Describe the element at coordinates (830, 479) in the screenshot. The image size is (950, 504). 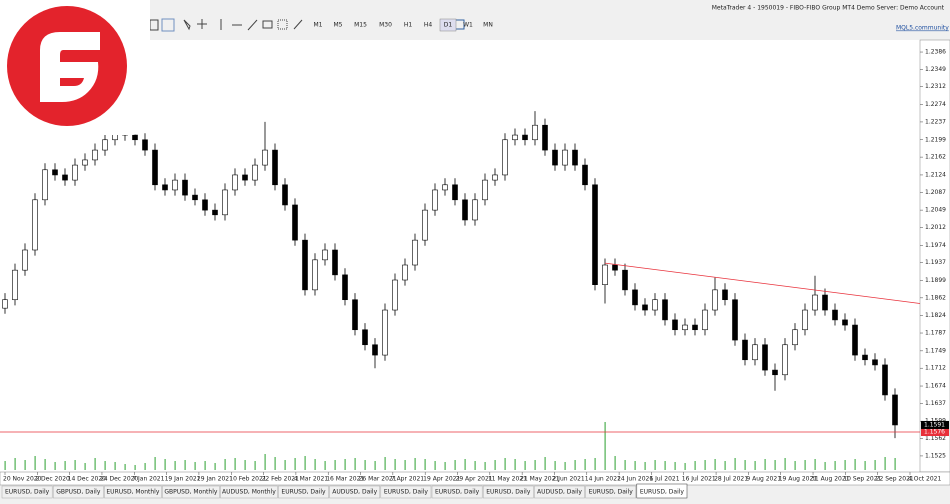
I see `x-tick-label: 31 Aug 2021` at that location.